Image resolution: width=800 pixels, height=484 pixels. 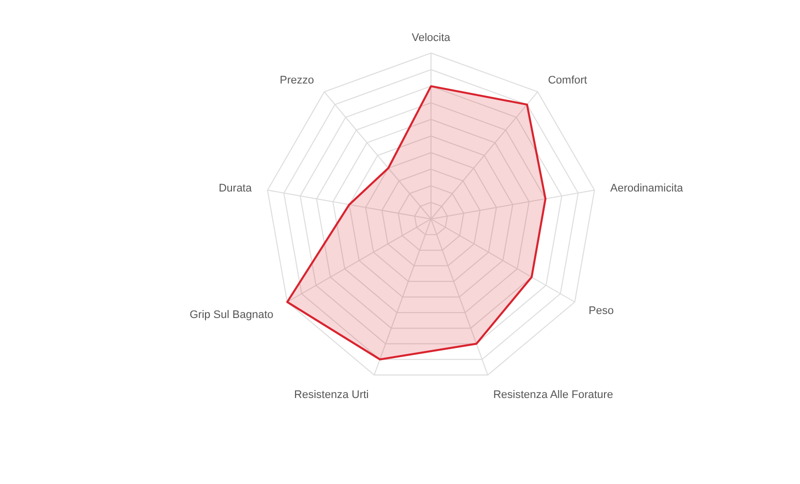 I want to click on spoke-label: Velocita, so click(x=432, y=38).